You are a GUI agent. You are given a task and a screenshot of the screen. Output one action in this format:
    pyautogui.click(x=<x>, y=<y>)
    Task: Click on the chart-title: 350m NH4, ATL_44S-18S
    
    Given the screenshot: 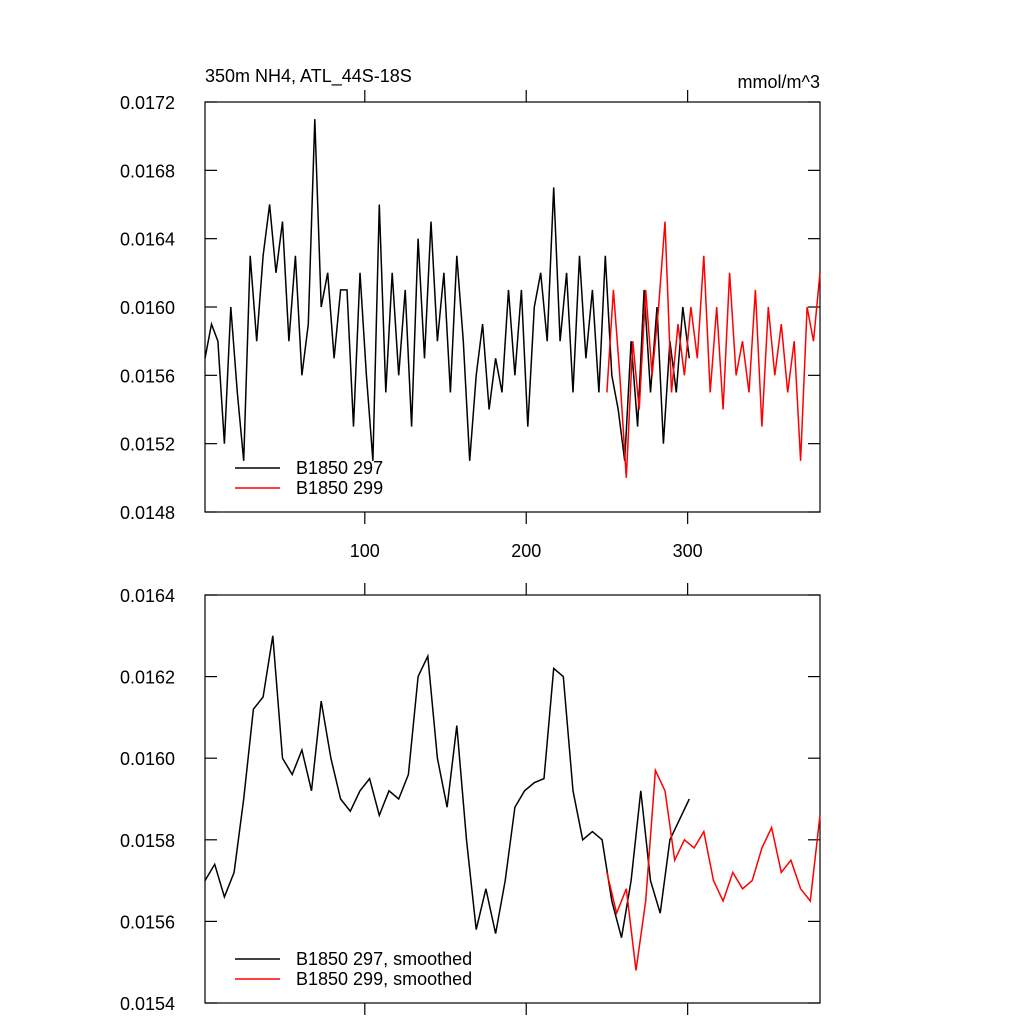 What is the action you would take?
    pyautogui.click(x=308, y=76)
    